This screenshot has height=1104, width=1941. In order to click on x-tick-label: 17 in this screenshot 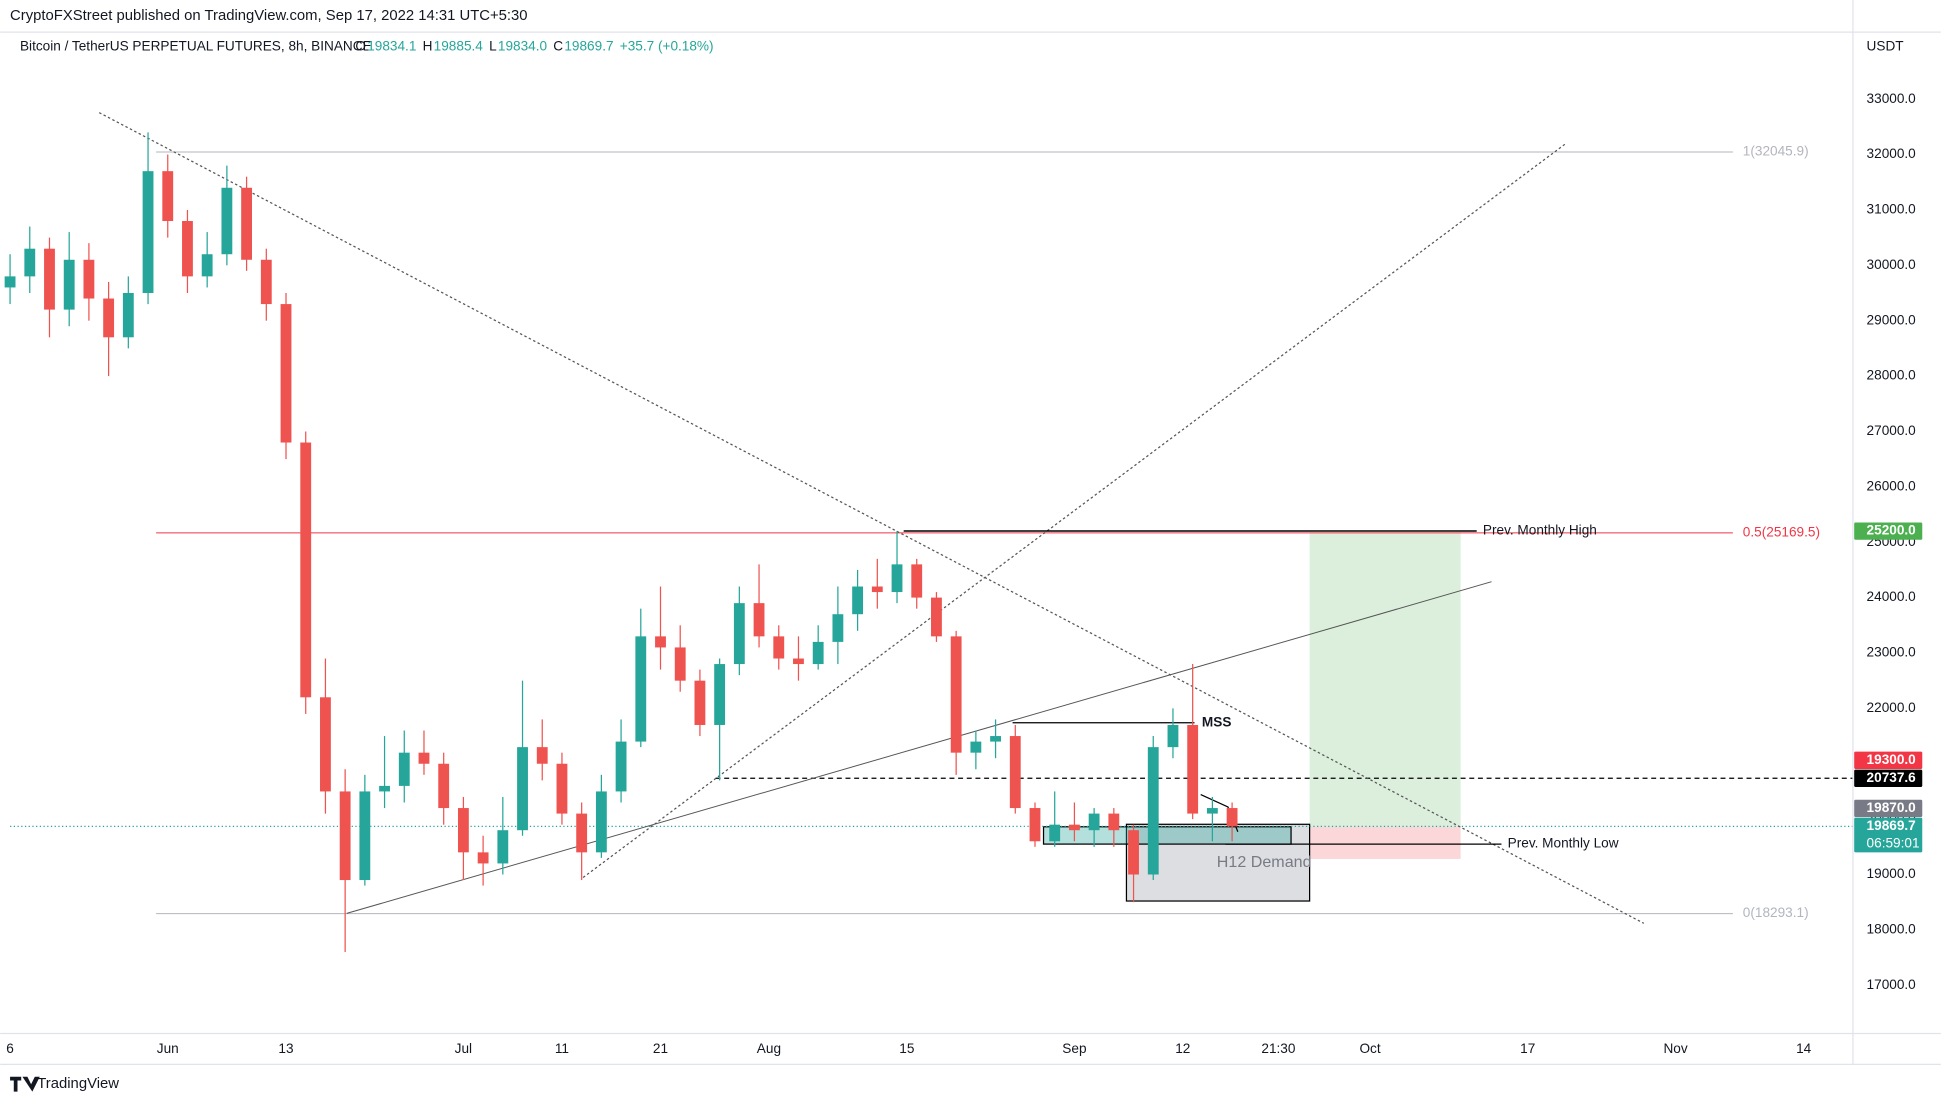, I will do `click(1527, 1048)`.